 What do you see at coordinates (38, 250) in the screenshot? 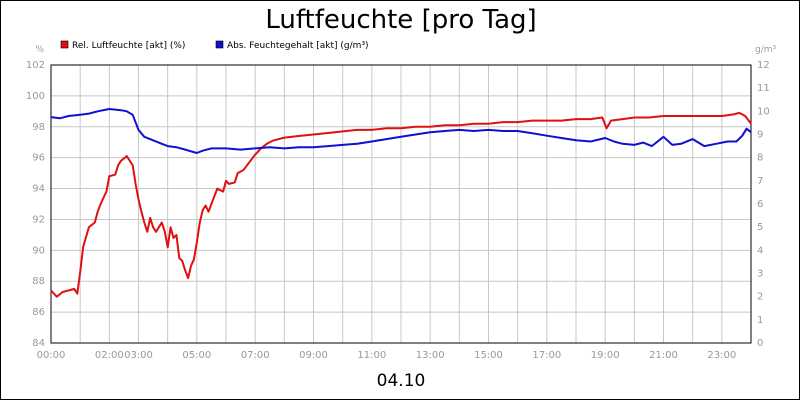
I see `y-left-tick-label: 90` at bounding box center [38, 250].